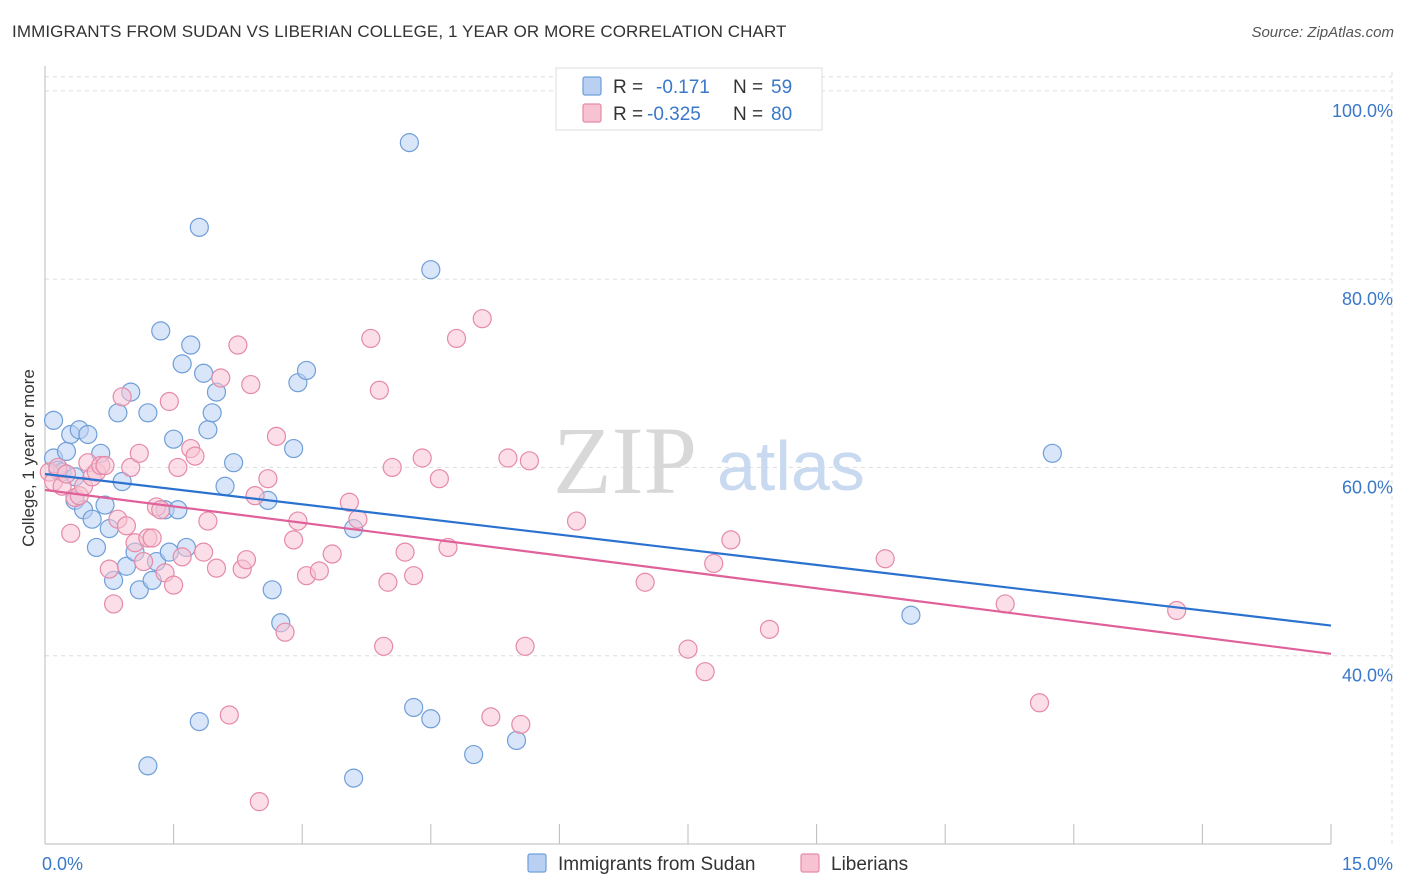 The width and height of the screenshot is (1406, 892). Describe the element at coordinates (1367, 487) in the screenshot. I see `y-tick-label: 60.0%` at that location.